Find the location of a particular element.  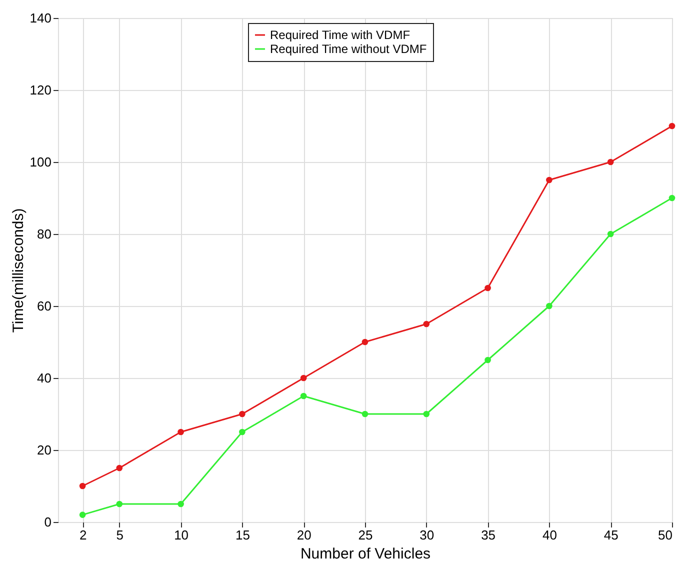

x-tick-label: 50 is located at coordinates (665, 535).